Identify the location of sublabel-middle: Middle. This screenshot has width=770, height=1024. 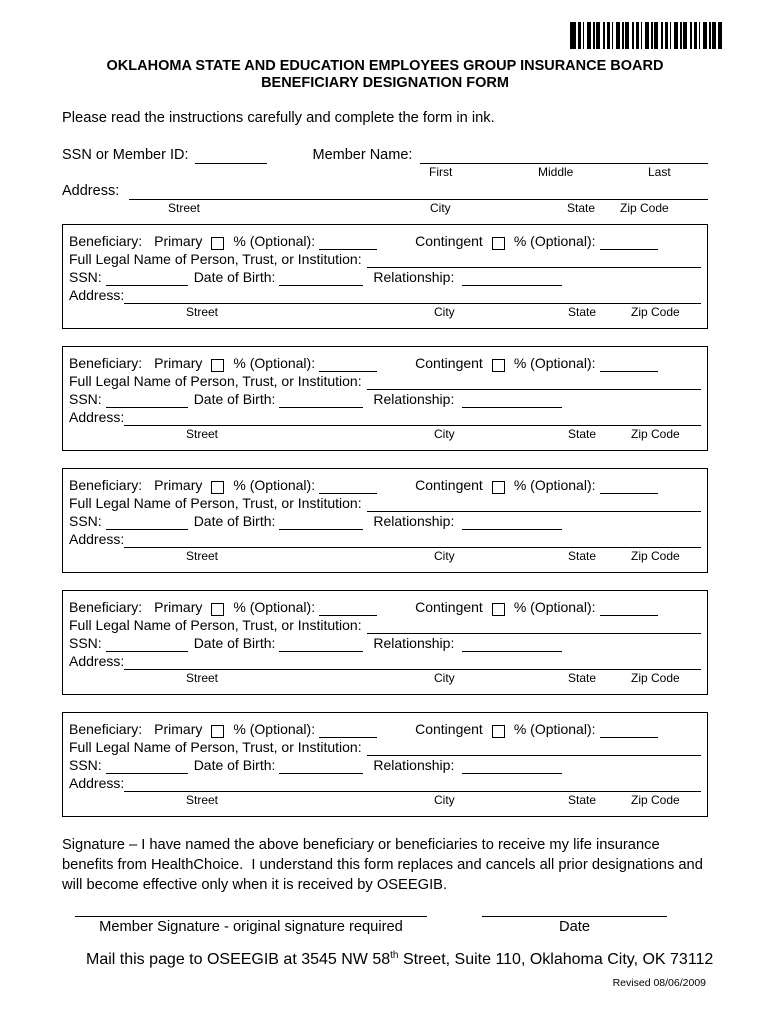
(556, 172).